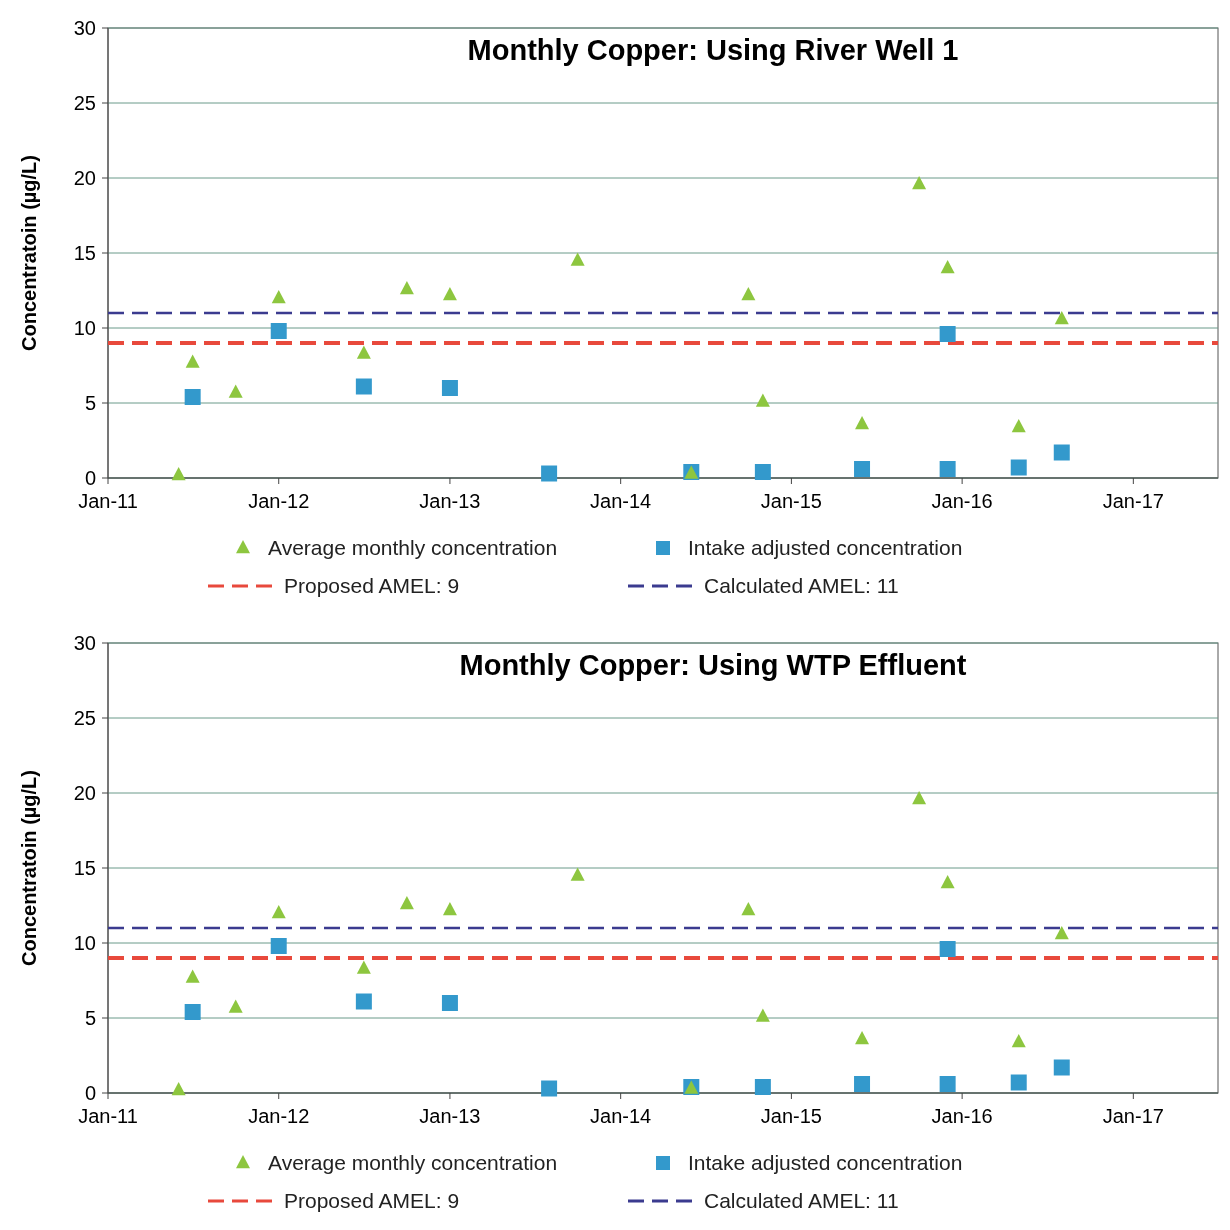 This screenshot has height=1230, width=1230. Describe the element at coordinates (713, 50) in the screenshot. I see `chart-title: Monthly Copper: Using River Well 1` at that location.